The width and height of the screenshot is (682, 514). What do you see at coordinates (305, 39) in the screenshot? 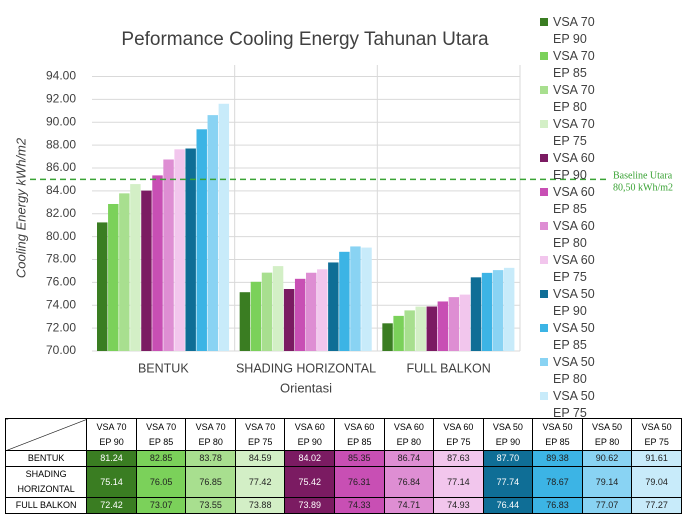
I see `chart-title: Peformance Cooling Energy Tahunan Utara` at bounding box center [305, 39].